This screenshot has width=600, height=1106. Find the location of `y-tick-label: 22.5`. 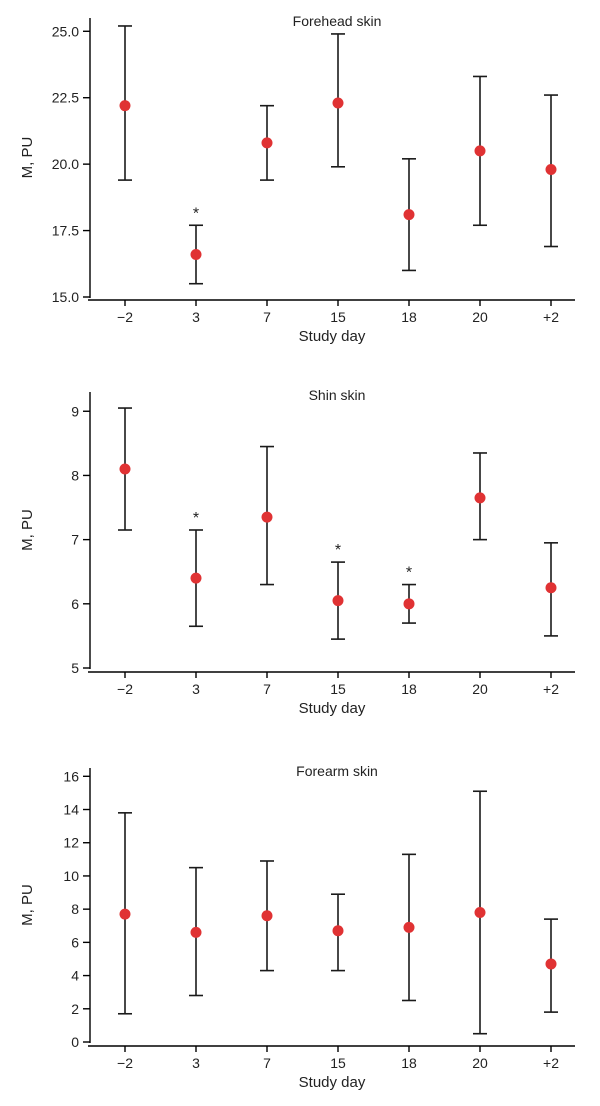

y-tick-label: 22.5 is located at coordinates (65, 98).